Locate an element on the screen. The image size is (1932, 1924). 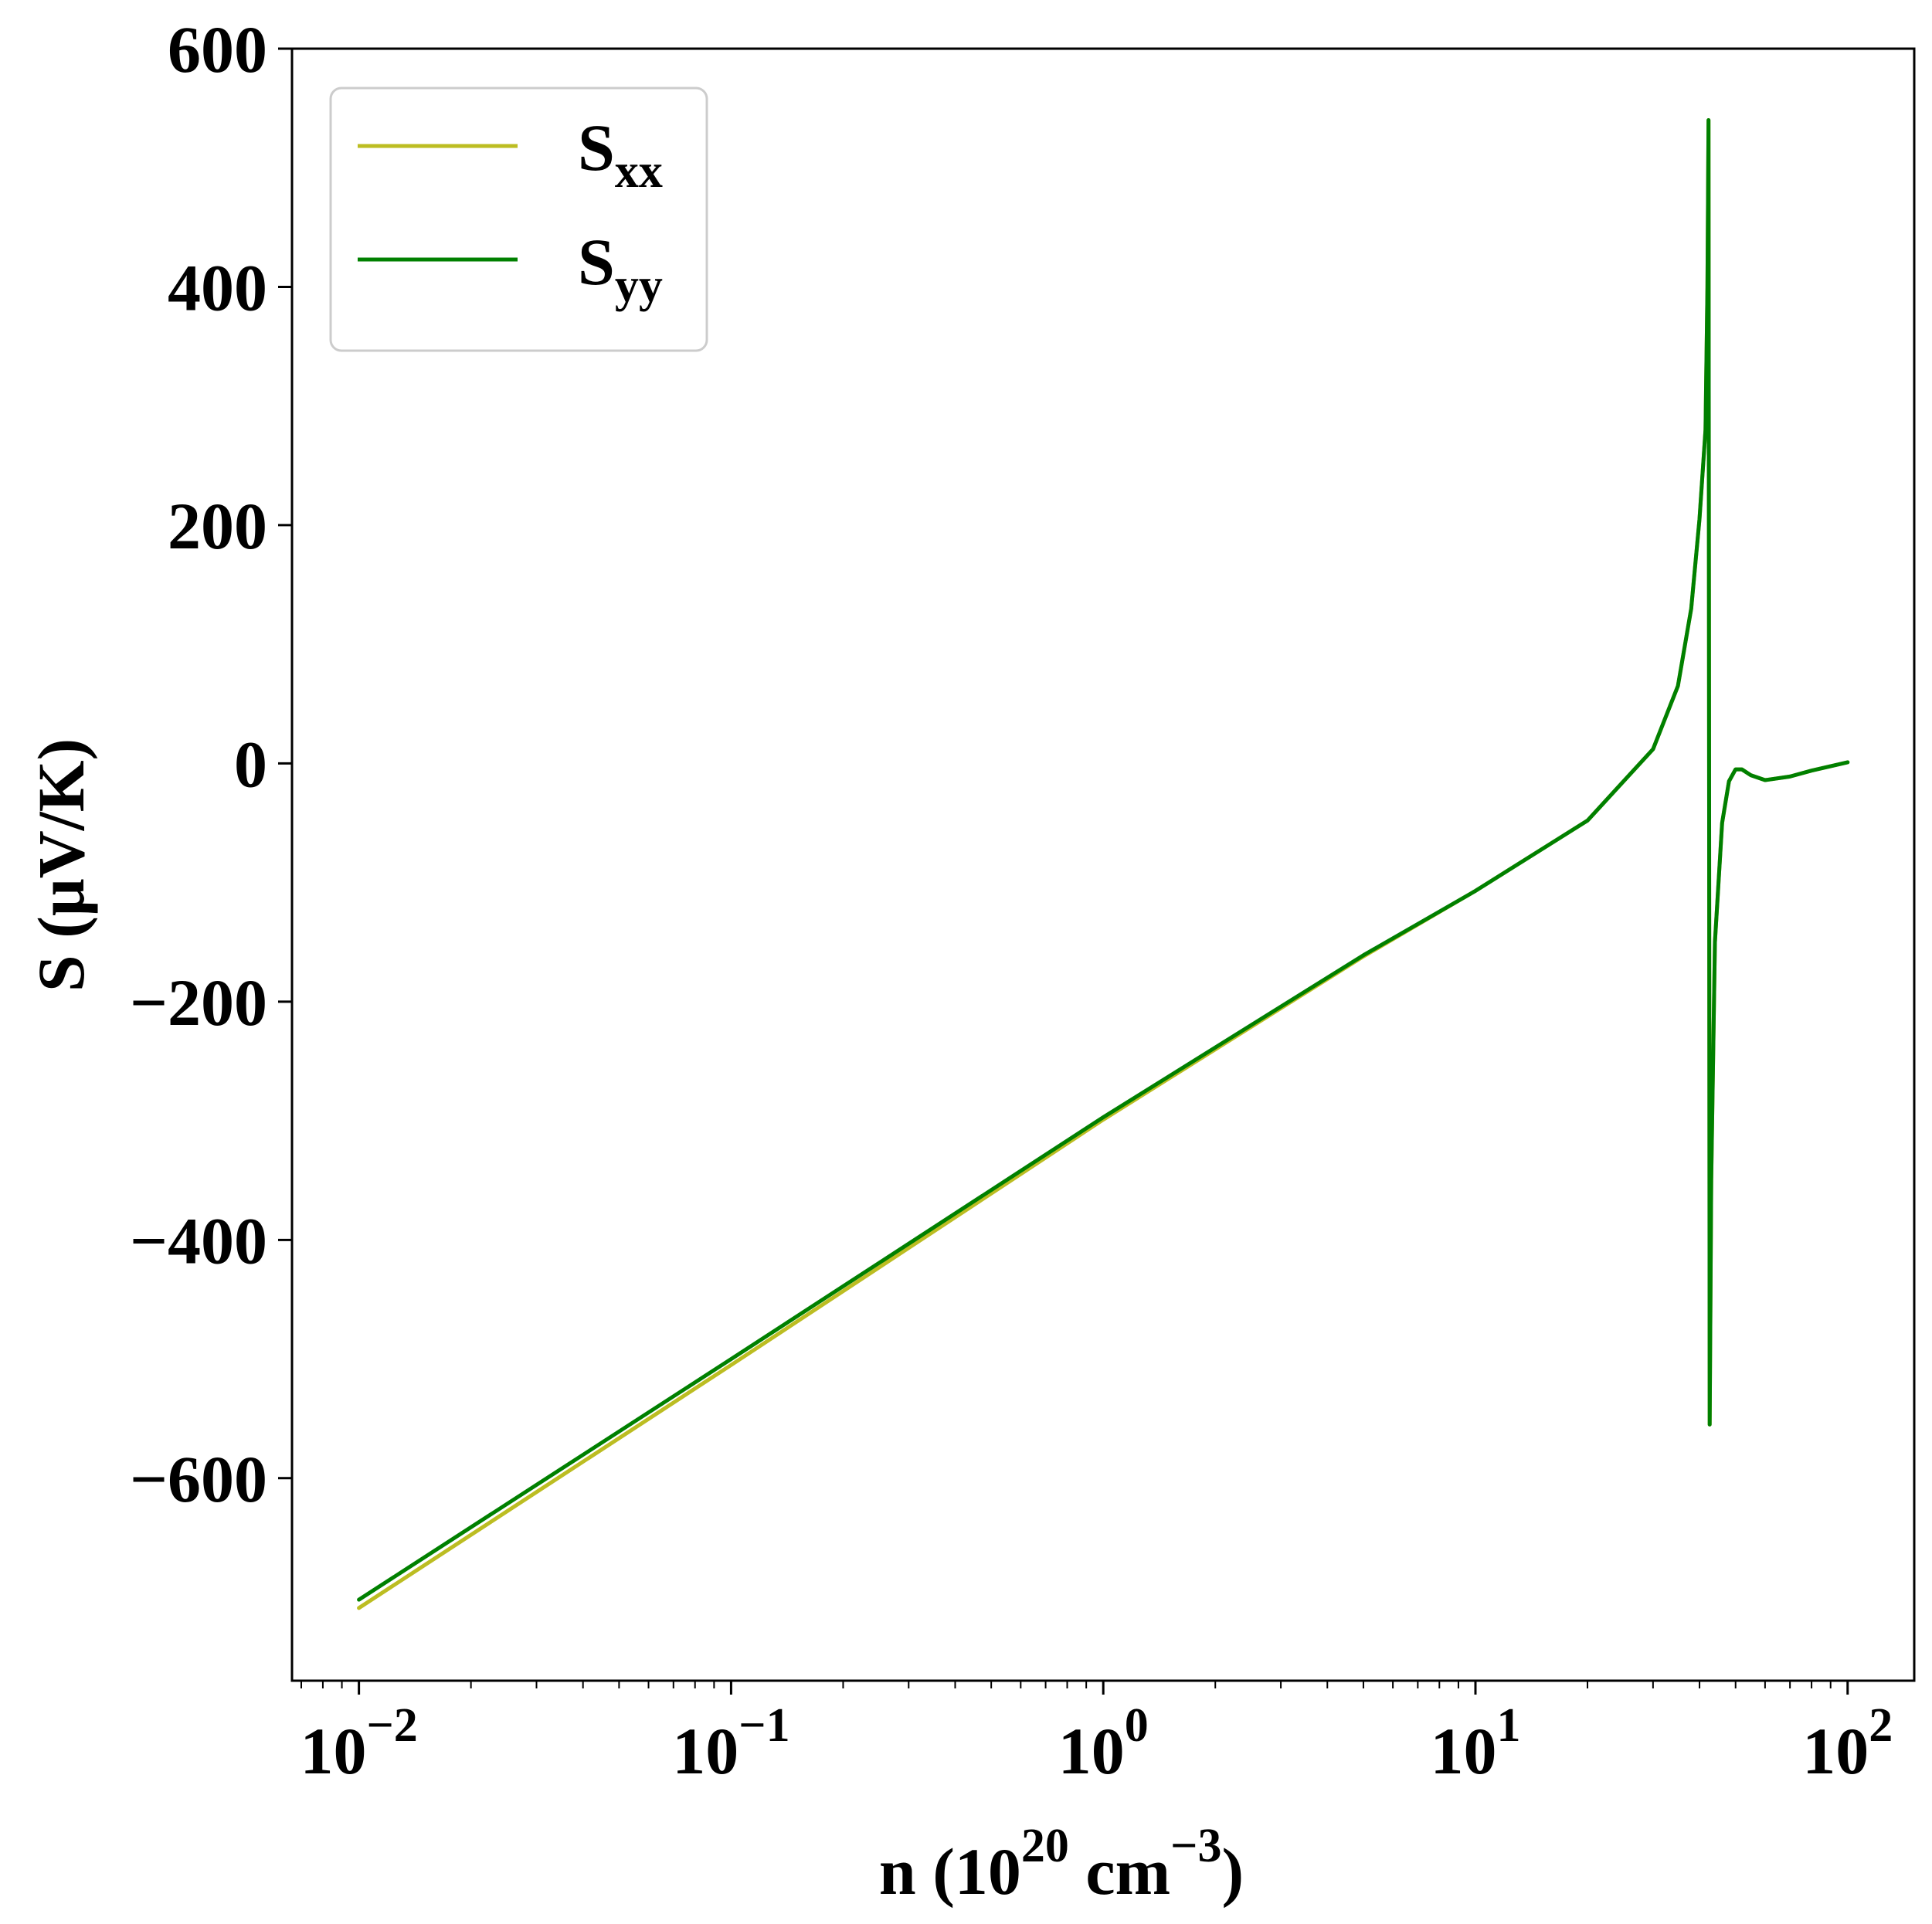
x-ticks: 10⁻² 10⁻¹ 10⁰ 10¹ 10² is located at coordinates (1097, 1734).